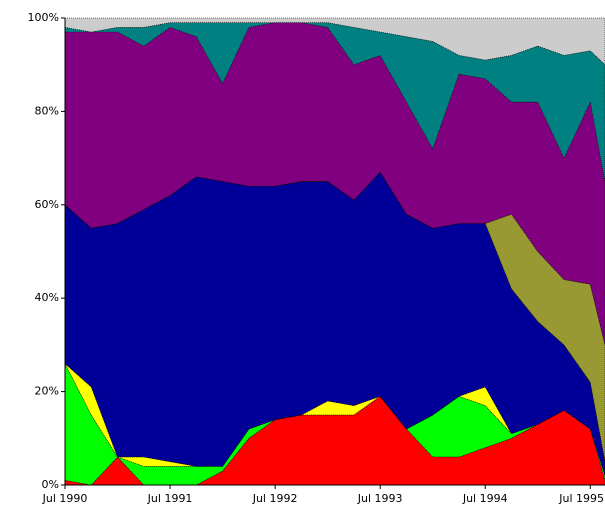 This screenshot has width=605, height=512. I want to click on y-tick-label: 60%, so click(47, 204).